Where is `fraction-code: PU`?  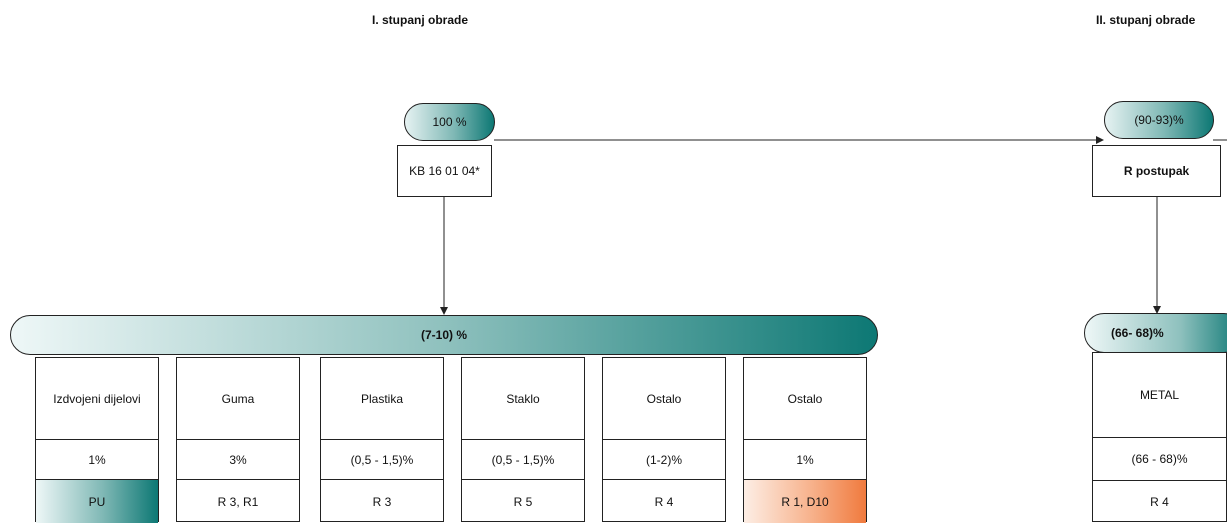
fraction-code: PU is located at coordinates (97, 501).